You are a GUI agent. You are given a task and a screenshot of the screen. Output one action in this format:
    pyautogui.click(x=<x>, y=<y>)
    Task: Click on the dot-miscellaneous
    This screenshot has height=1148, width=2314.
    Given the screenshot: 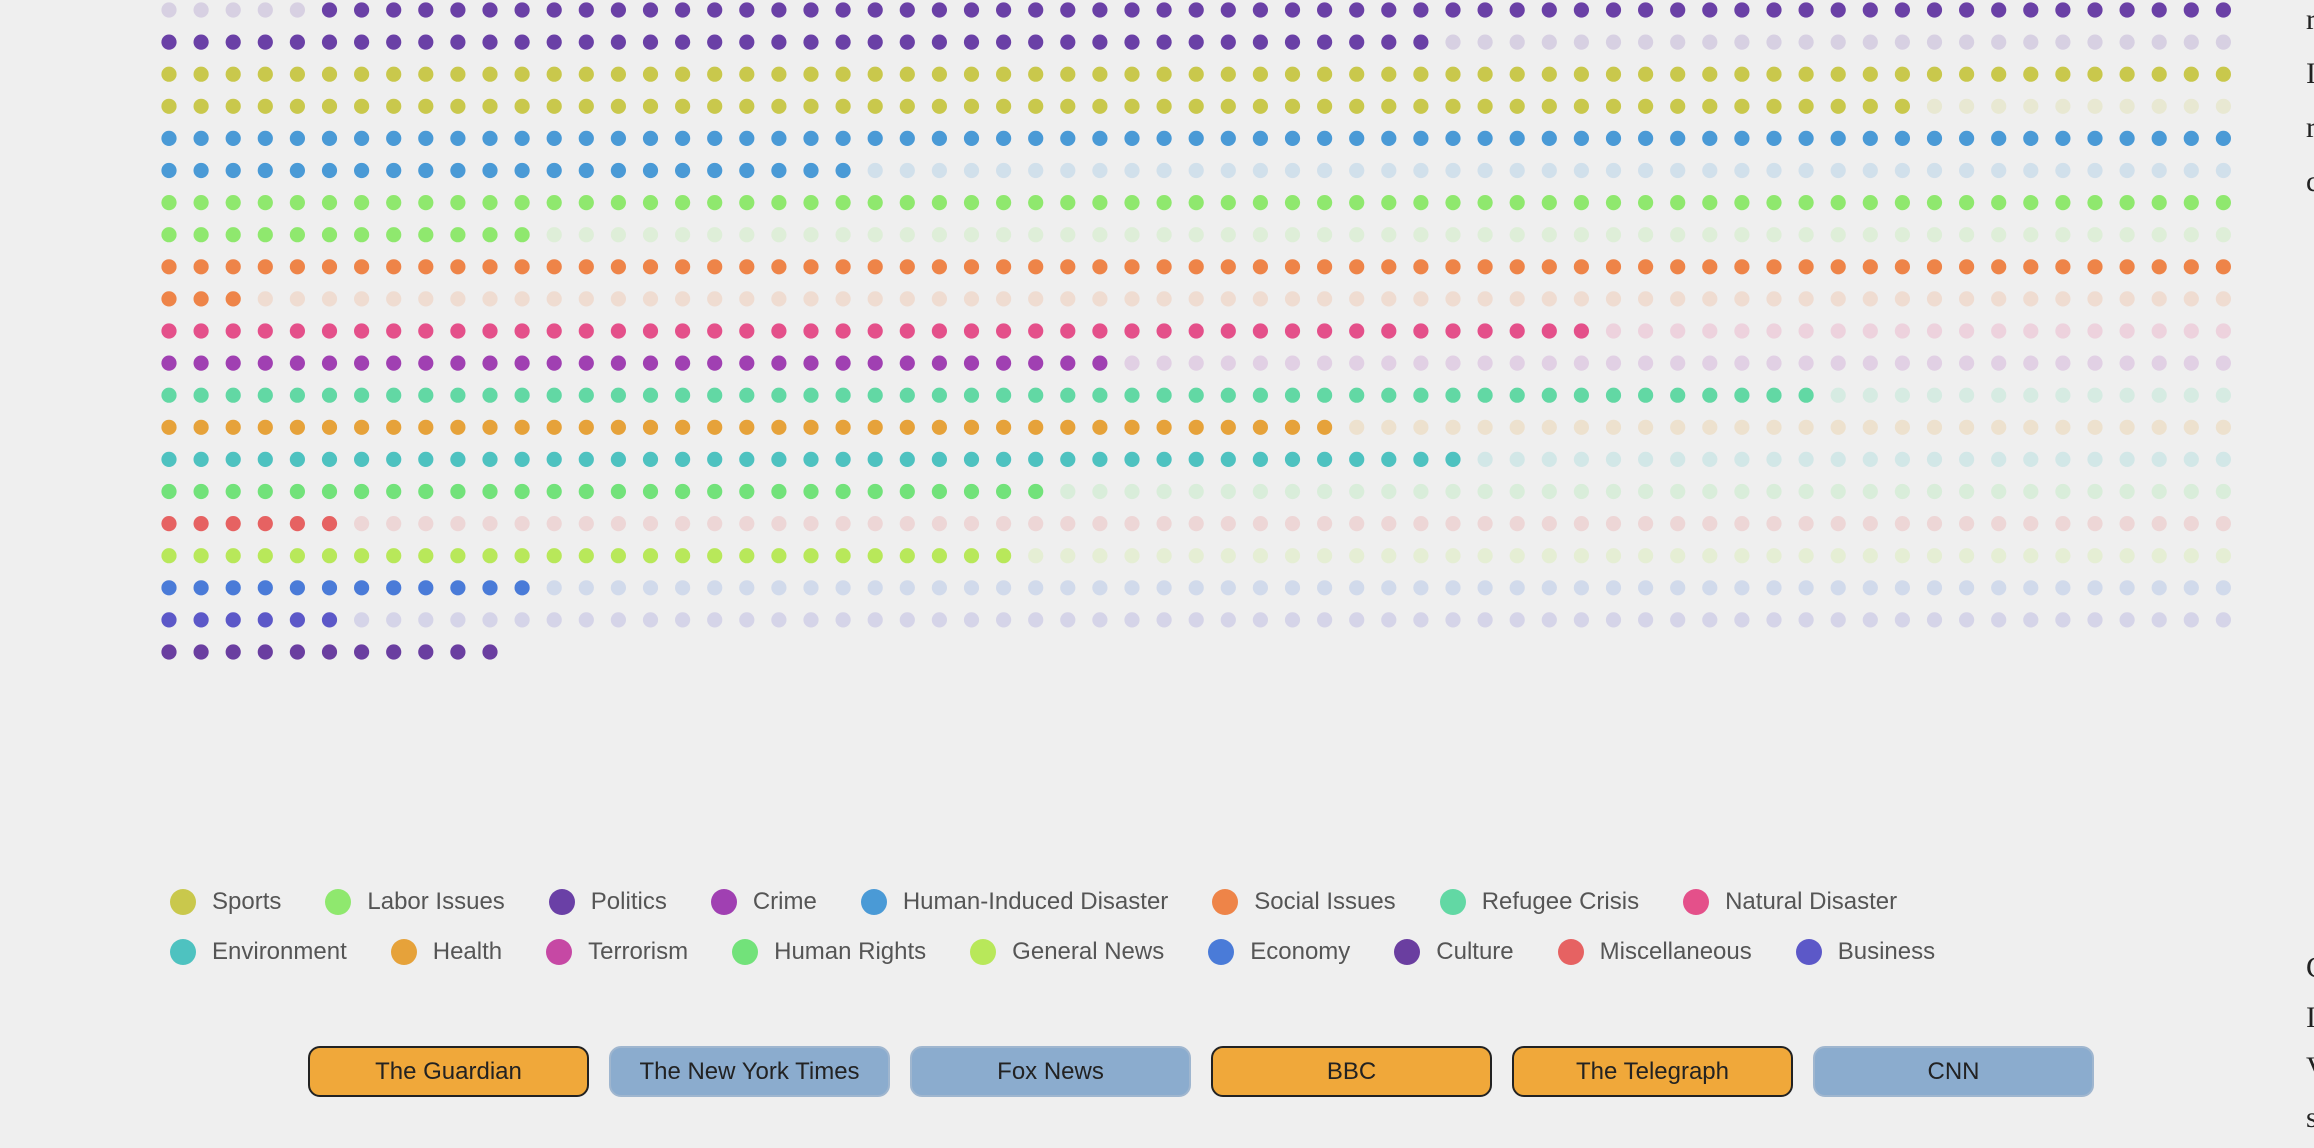 What is the action you would take?
    pyautogui.click(x=233, y=524)
    